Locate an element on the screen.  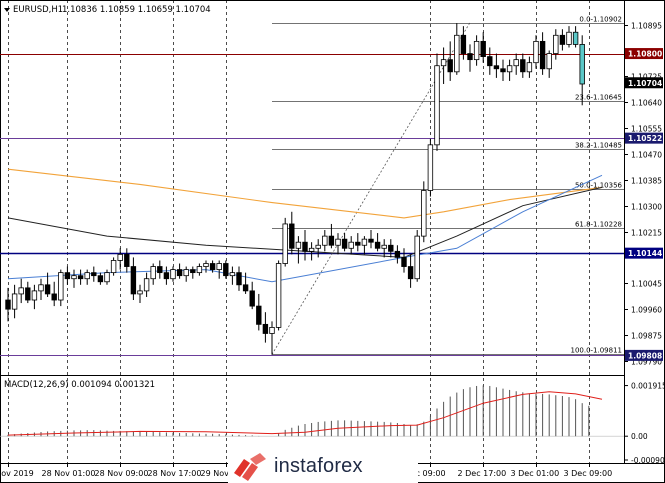
time-label: 28 Nov 17:00 is located at coordinates (175, 473).